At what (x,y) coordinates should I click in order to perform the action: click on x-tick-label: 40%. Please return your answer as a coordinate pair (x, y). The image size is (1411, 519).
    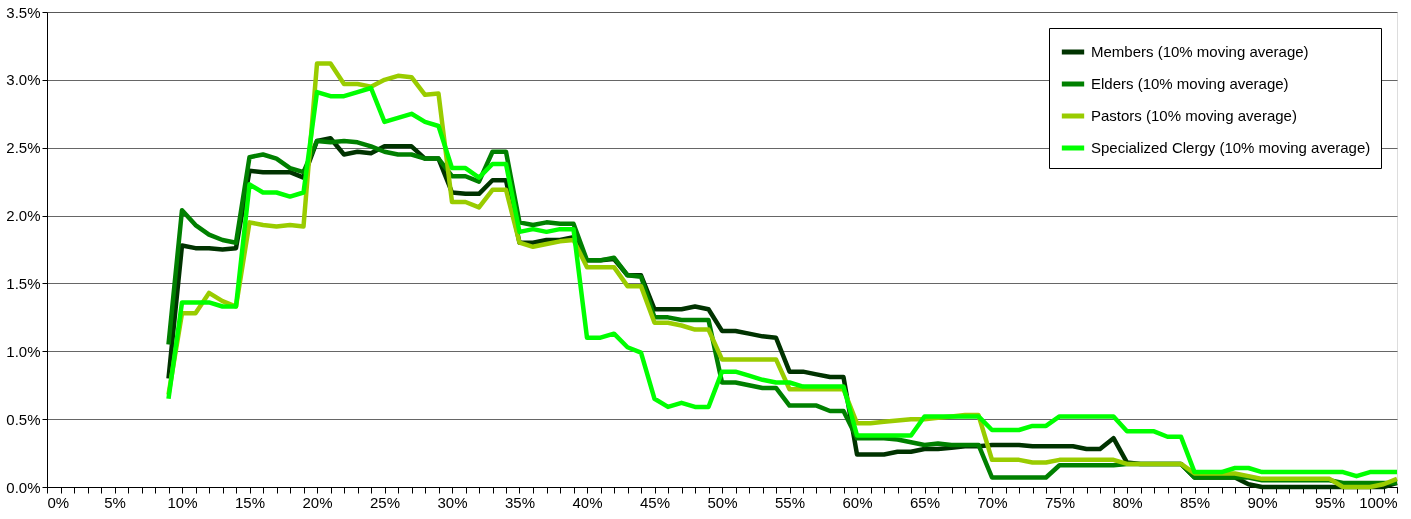
    Looking at the image, I should click on (587, 502).